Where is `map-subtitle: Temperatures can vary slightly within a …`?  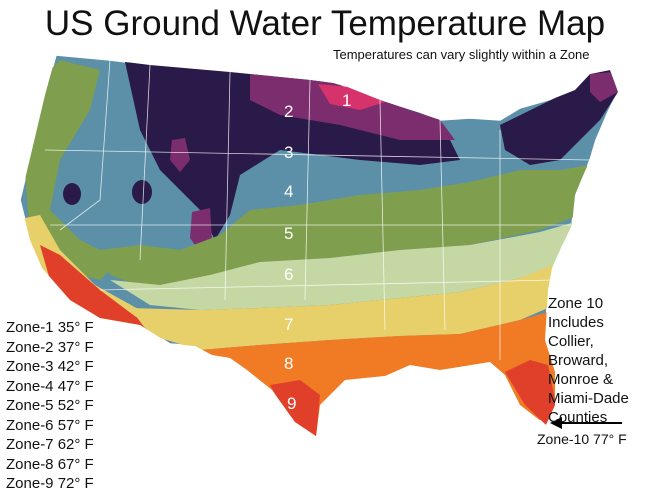 map-subtitle: Temperatures can vary slightly within a … is located at coordinates (461, 54).